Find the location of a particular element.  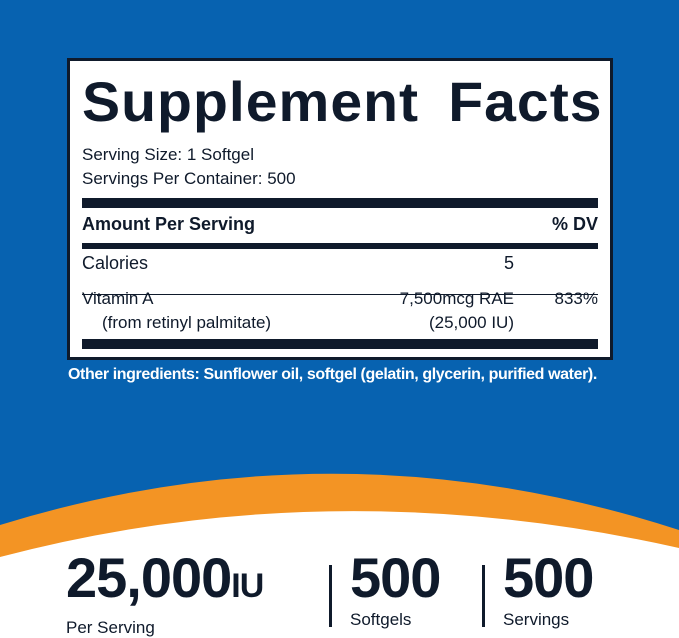

stat-servings: 500 Servings is located at coordinates (548, 588).